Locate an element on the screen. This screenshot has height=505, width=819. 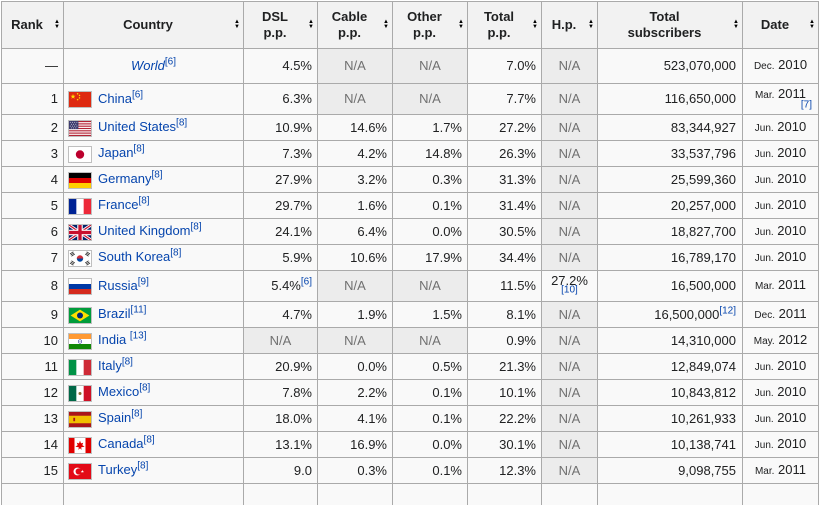
country-link: United States is located at coordinates (137, 127).